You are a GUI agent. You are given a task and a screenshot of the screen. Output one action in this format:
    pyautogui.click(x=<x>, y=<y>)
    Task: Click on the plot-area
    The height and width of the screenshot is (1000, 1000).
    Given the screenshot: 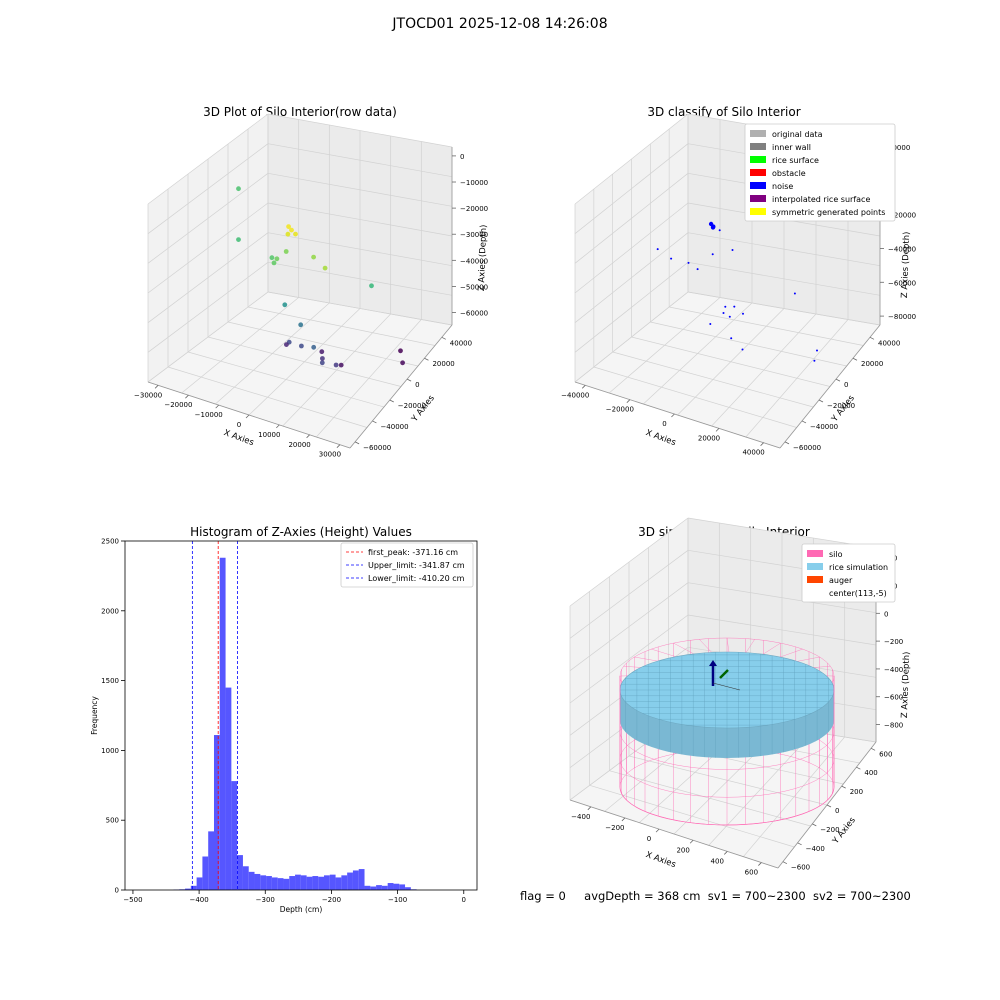 What is the action you would take?
    pyautogui.click(x=301, y=715)
    